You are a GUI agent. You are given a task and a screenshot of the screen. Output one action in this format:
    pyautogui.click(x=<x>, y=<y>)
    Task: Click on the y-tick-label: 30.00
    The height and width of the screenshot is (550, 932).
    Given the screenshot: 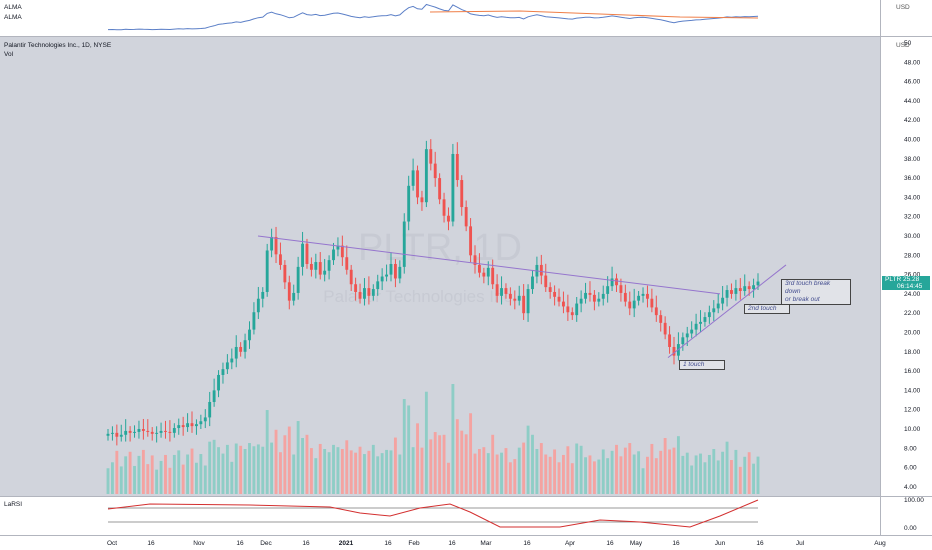 What is the action you would take?
    pyautogui.click(x=912, y=236)
    